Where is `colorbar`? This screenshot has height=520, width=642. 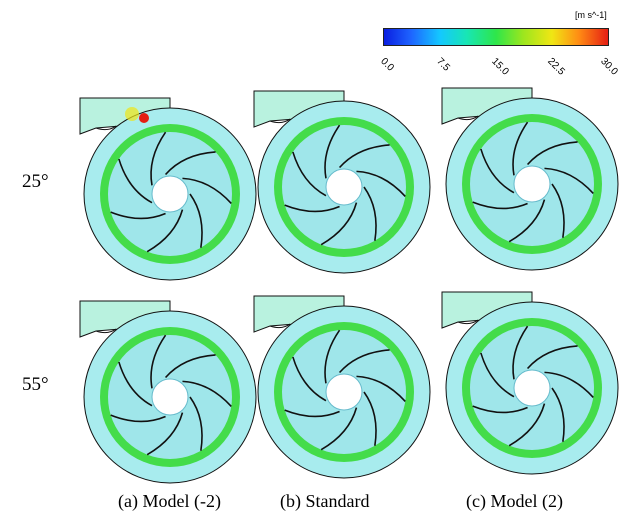
colorbar is located at coordinates (496, 37).